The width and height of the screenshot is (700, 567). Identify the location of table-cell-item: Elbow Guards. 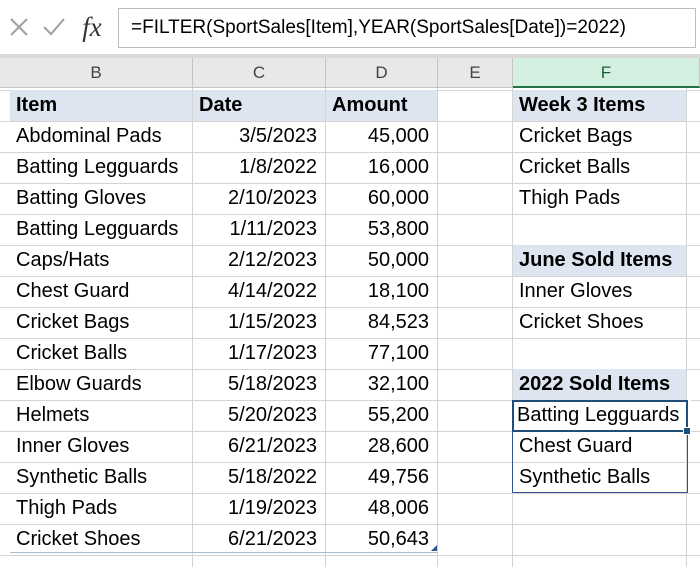
(79, 384).